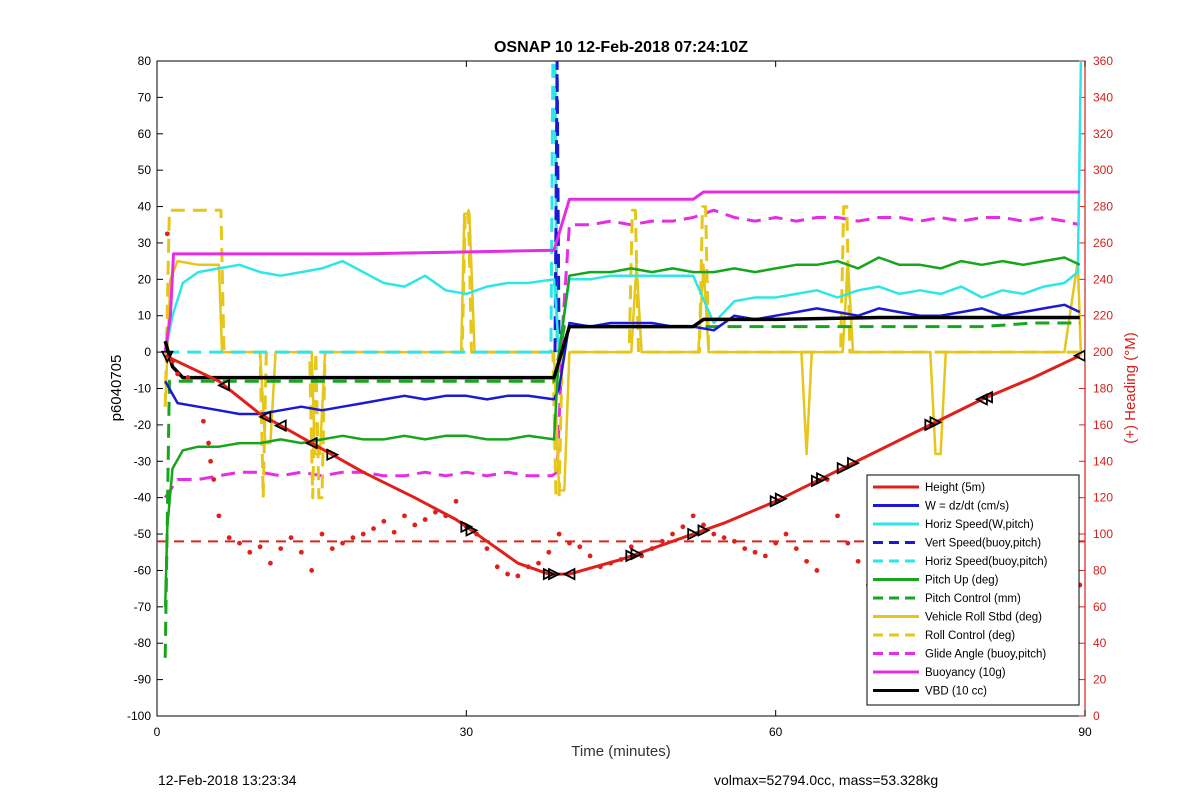 The height and width of the screenshot is (804, 1200). What do you see at coordinates (621, 47) in the screenshot?
I see `chart-title: OSNAP 10 12-Feb-2018 07:24:10Z` at bounding box center [621, 47].